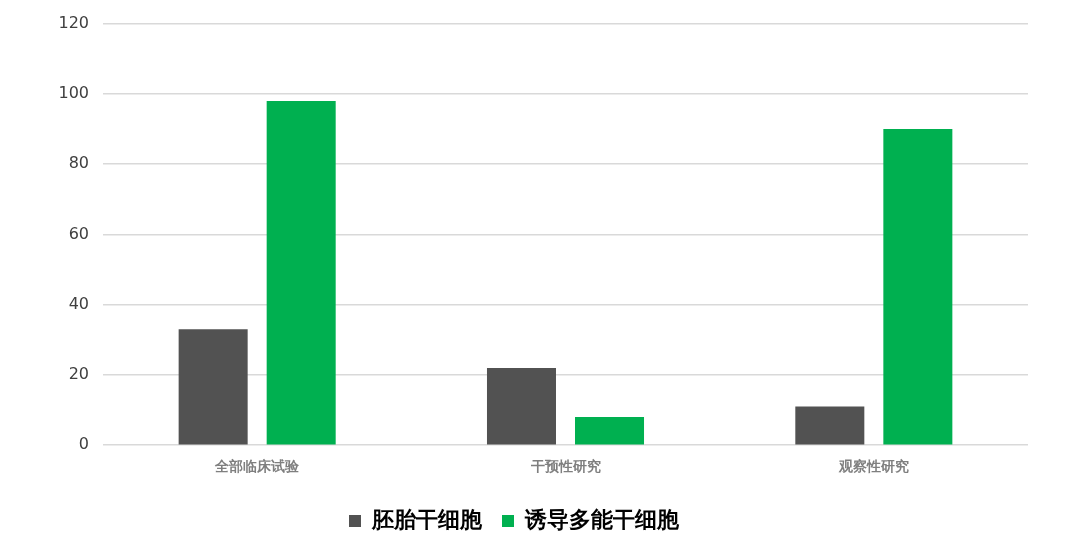  What do you see at coordinates (873, 466) in the screenshot?
I see `x-tick-label: 观察性研究` at bounding box center [873, 466].